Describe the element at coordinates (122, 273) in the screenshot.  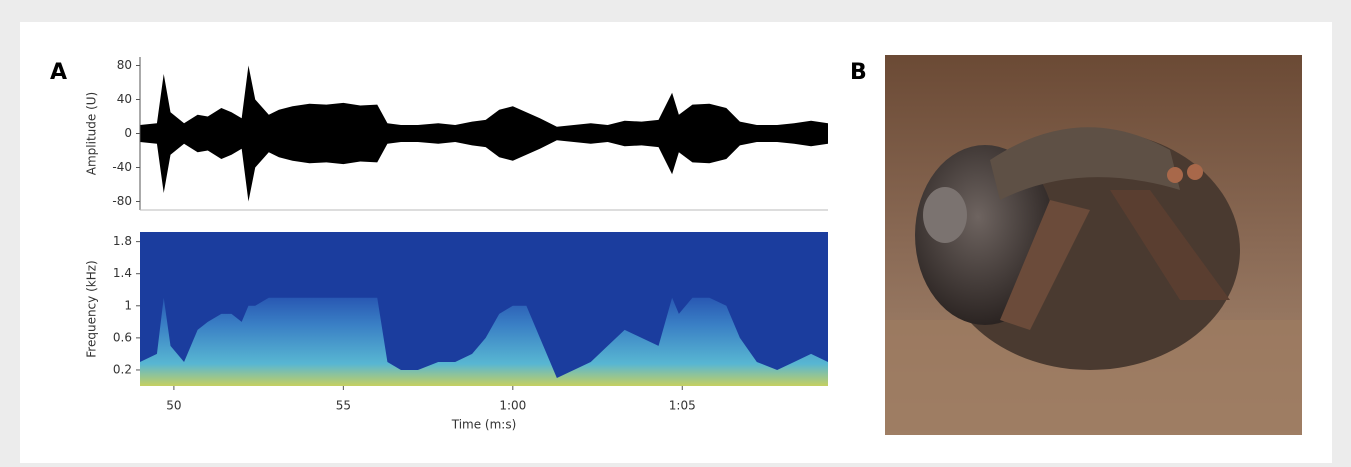
I see `y-tick-label: 1.4` at that location.